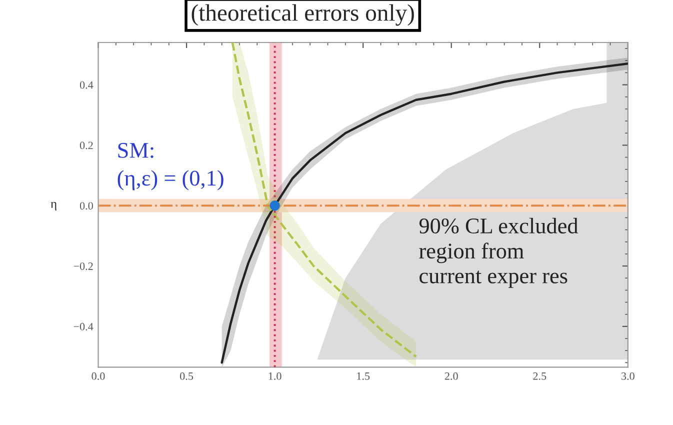 This screenshot has height=425, width=673. Describe the element at coordinates (98, 376) in the screenshot. I see `x-tick-label: 0.0` at that location.